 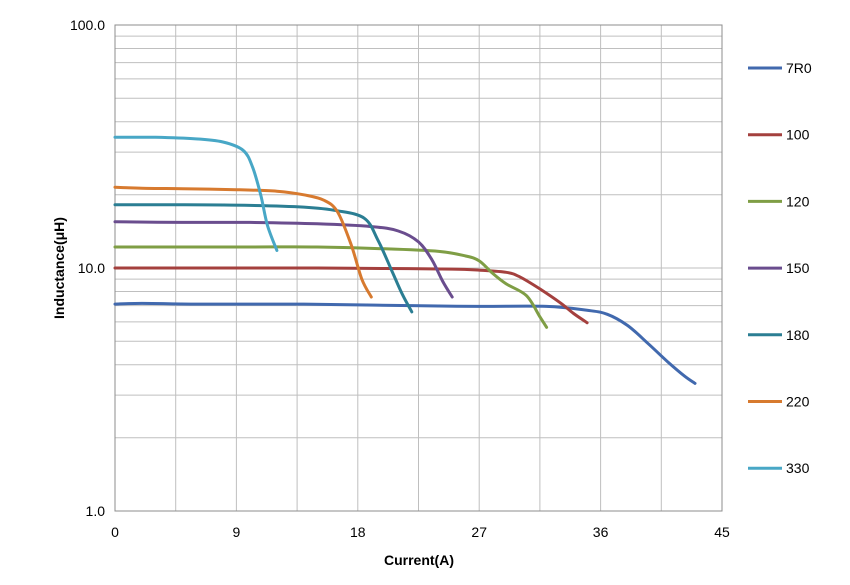 What do you see at coordinates (358, 532) in the screenshot?
I see `x-tick-label: 18` at bounding box center [358, 532].